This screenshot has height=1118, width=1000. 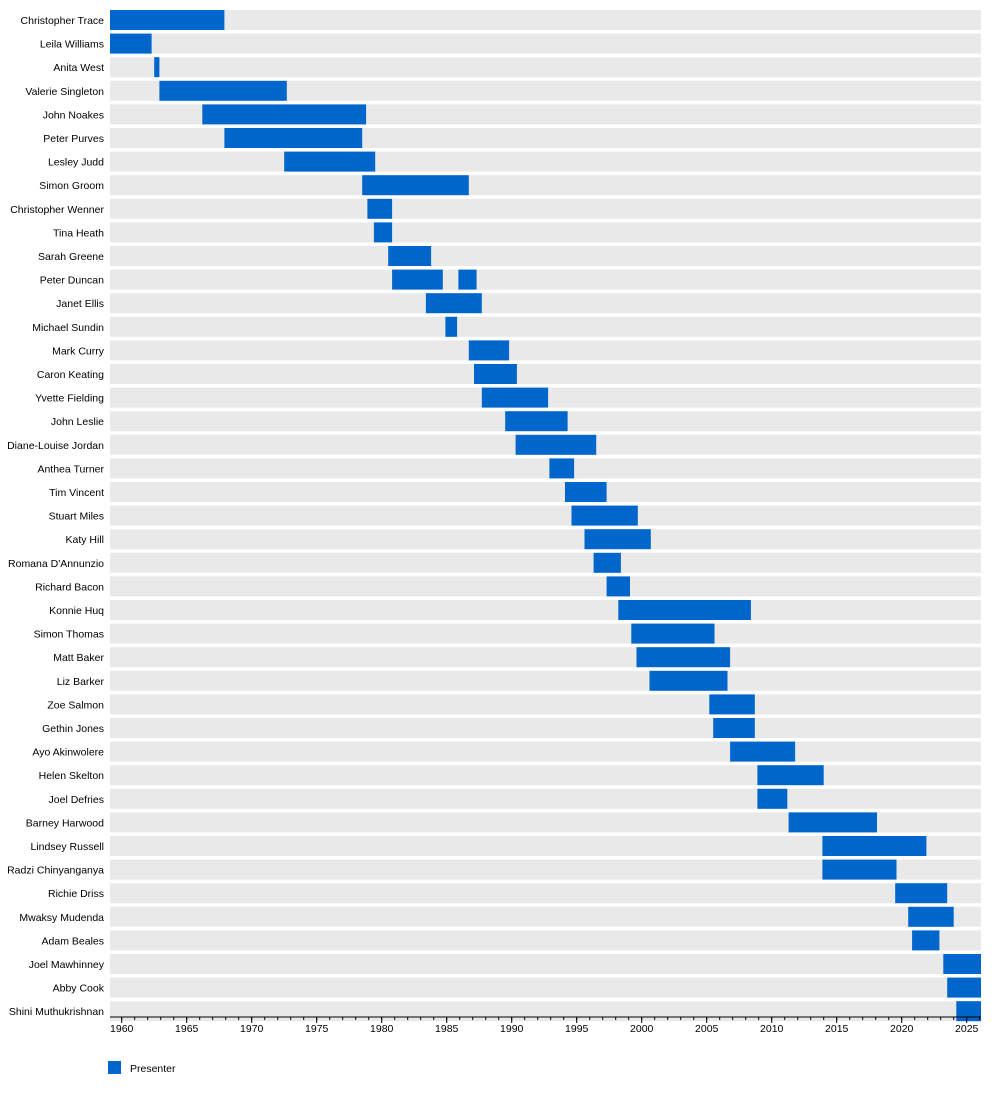 What do you see at coordinates (57, 210) in the screenshot?
I see `presenter-name-label: Christopher Wenner` at bounding box center [57, 210].